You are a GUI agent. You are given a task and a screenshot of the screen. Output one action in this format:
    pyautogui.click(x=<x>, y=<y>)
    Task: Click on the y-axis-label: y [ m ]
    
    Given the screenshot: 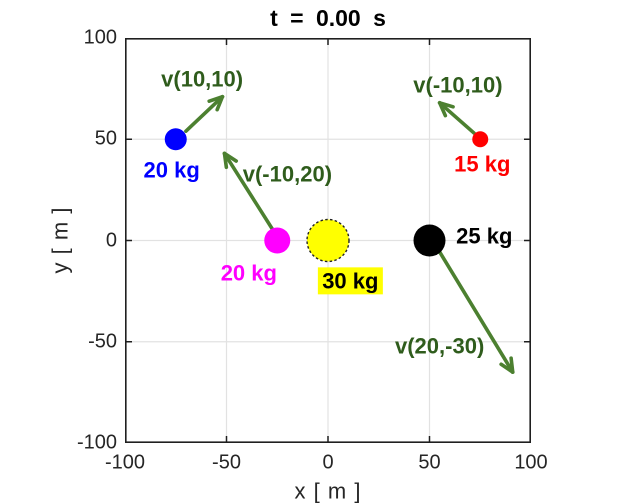 What is the action you would take?
    pyautogui.click(x=60, y=240)
    